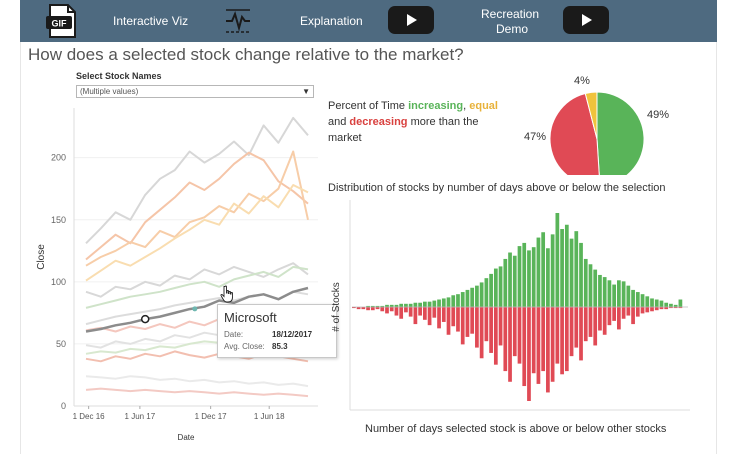  I want to click on recreation-play-button, so click(586, 20).